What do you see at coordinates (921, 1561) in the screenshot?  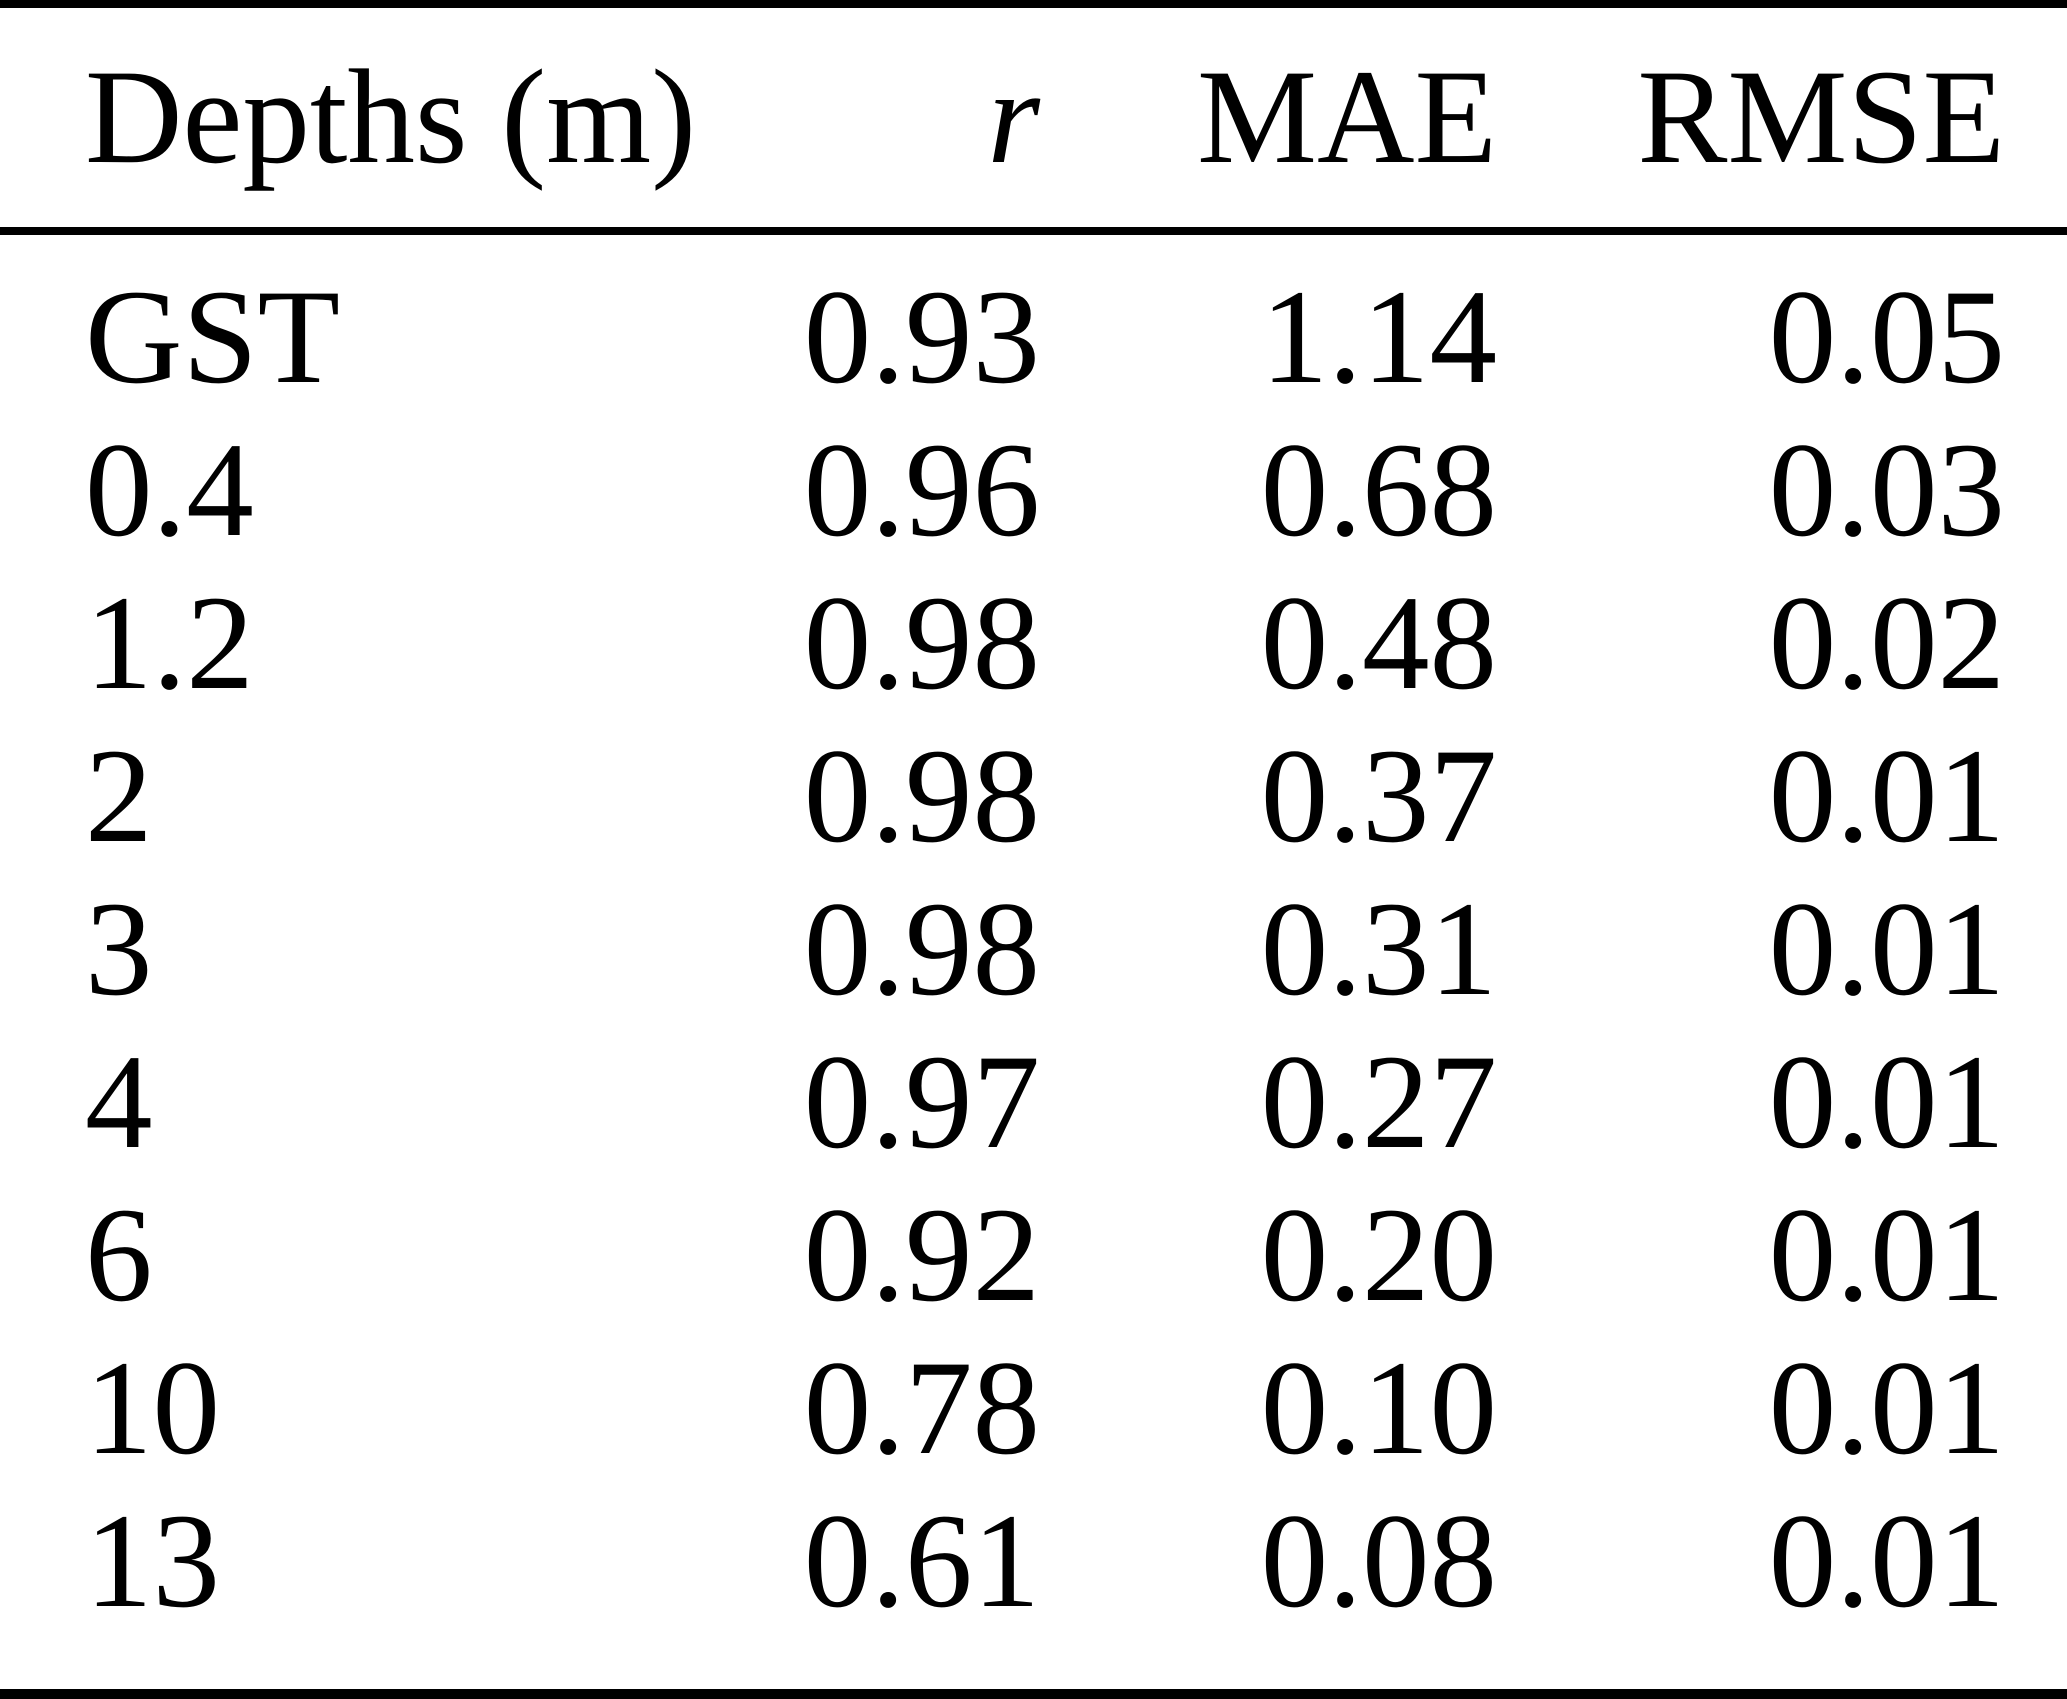 I see `cell-r: 0.61` at bounding box center [921, 1561].